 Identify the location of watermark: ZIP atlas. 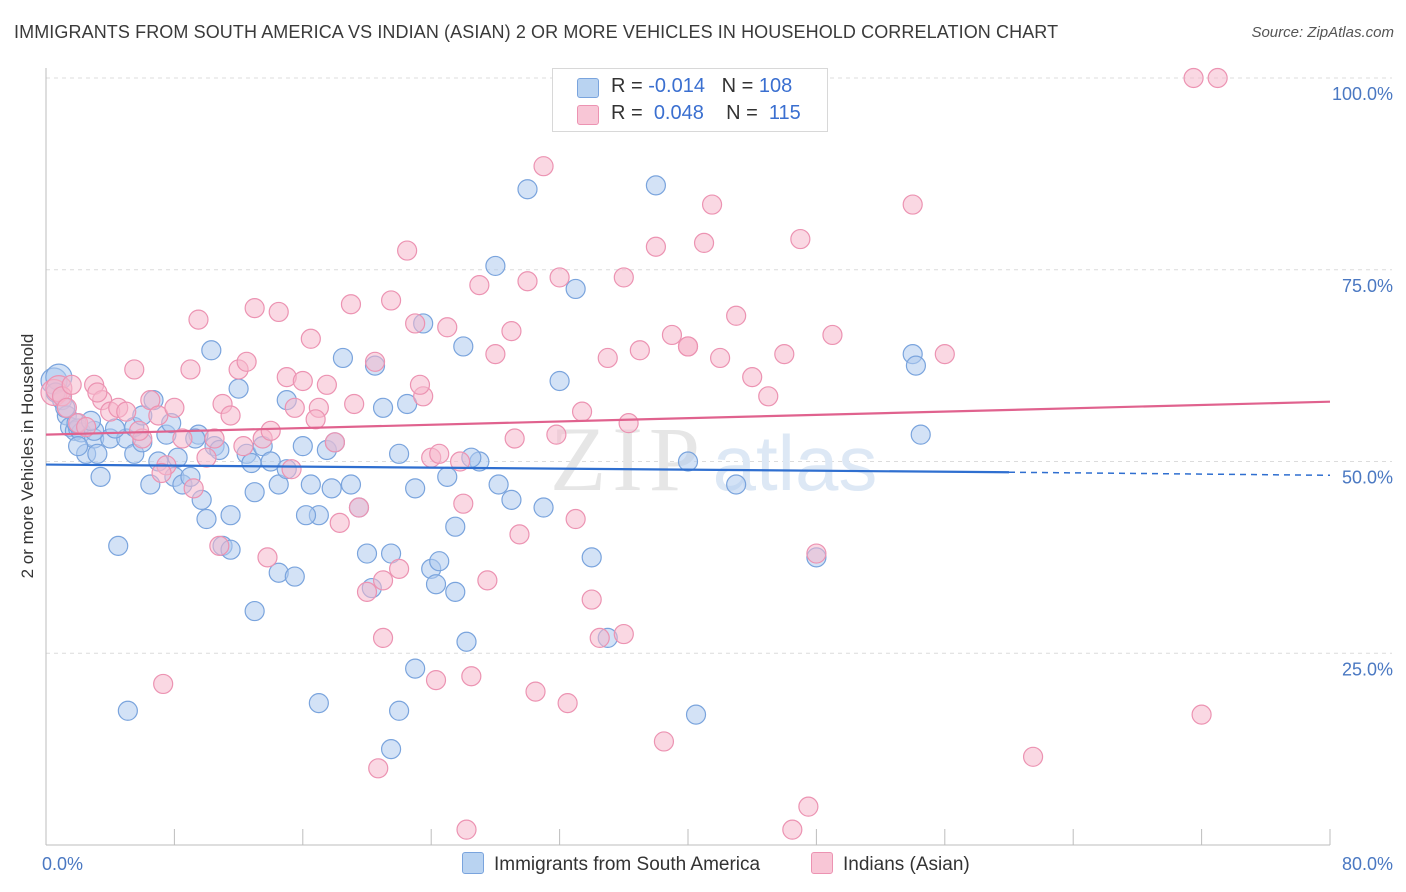
(713, 459).